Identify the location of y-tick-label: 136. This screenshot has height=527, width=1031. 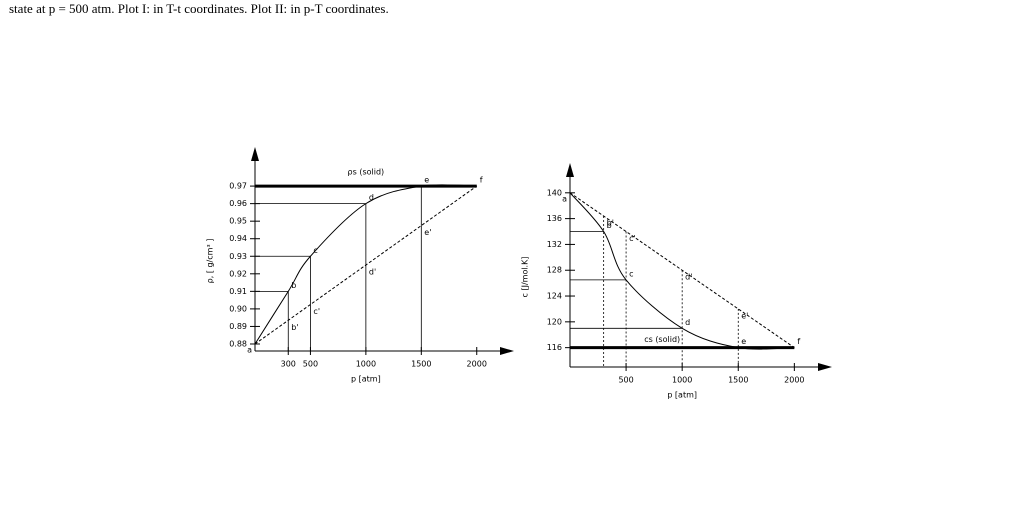
(554, 218).